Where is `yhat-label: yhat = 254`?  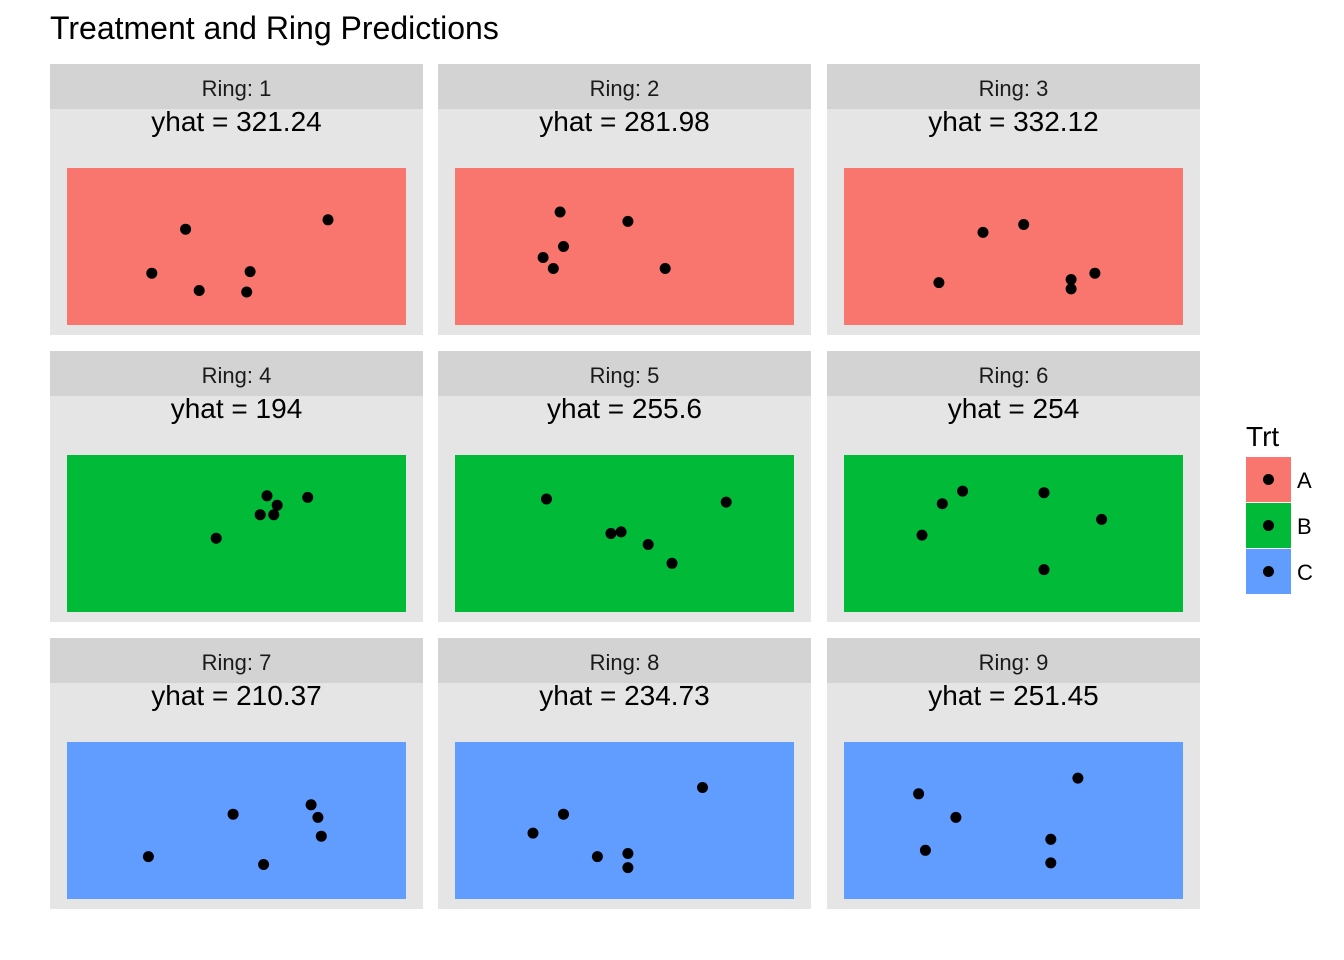
yhat-label: yhat = 254 is located at coordinates (1014, 408).